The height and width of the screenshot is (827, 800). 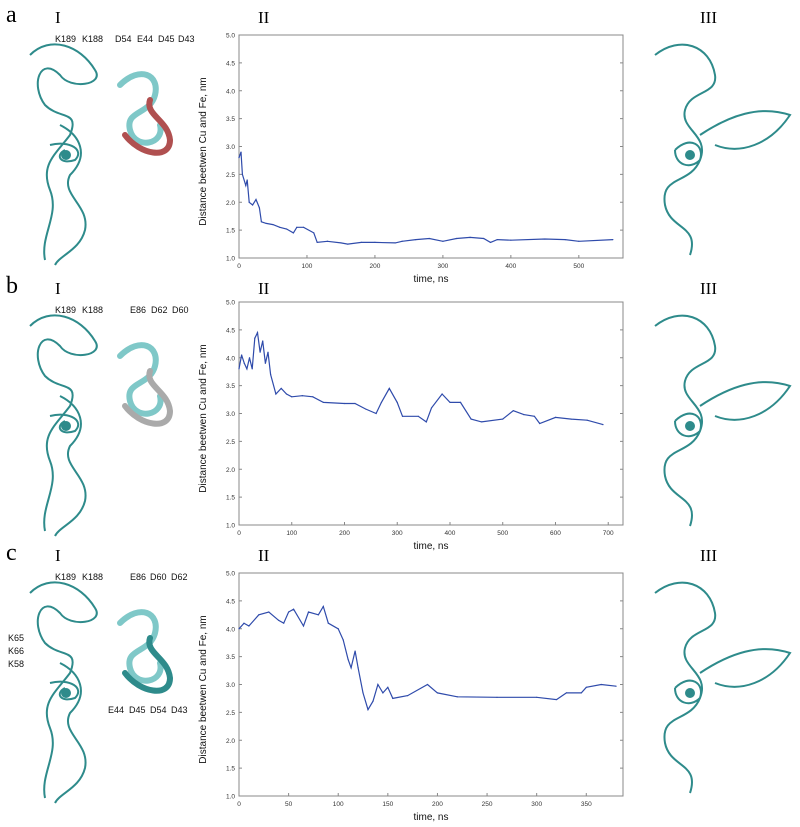 I want to click on panel-letter: b, so click(x=12, y=286).